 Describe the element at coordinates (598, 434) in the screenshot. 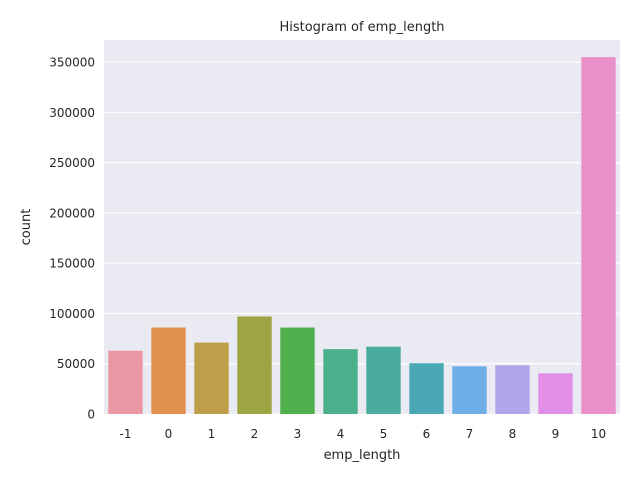

I see `x-tick-label: 10` at that location.